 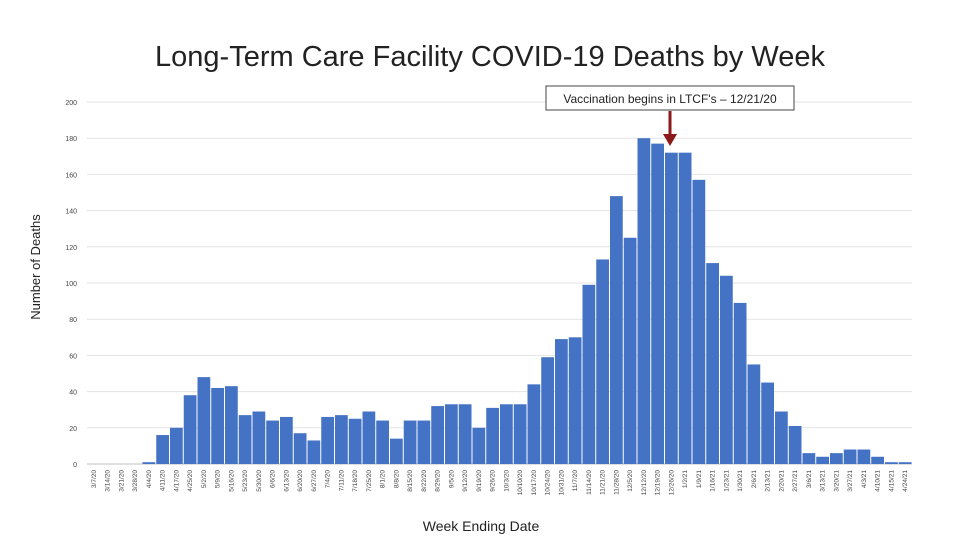 I want to click on annotation-box, so click(x=670, y=98).